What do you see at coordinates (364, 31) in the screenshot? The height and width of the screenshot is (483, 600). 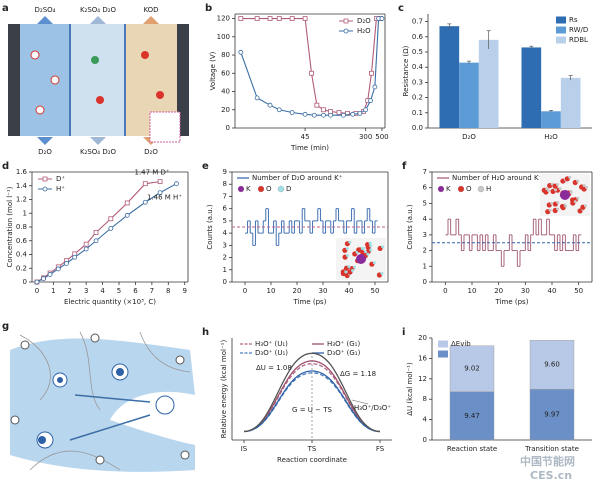 I see `legend-label: H₂O` at bounding box center [364, 31].